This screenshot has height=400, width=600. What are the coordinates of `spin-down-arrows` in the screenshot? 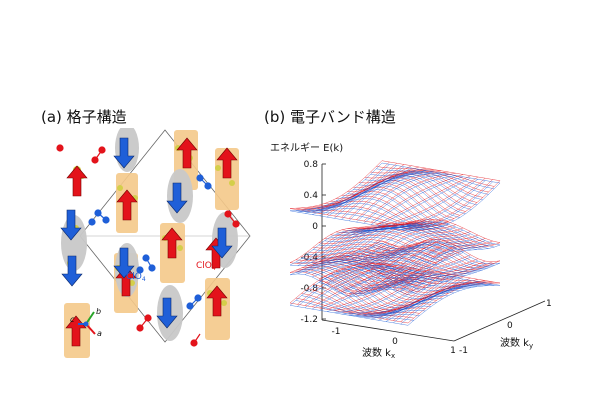 It's located at (146, 233).